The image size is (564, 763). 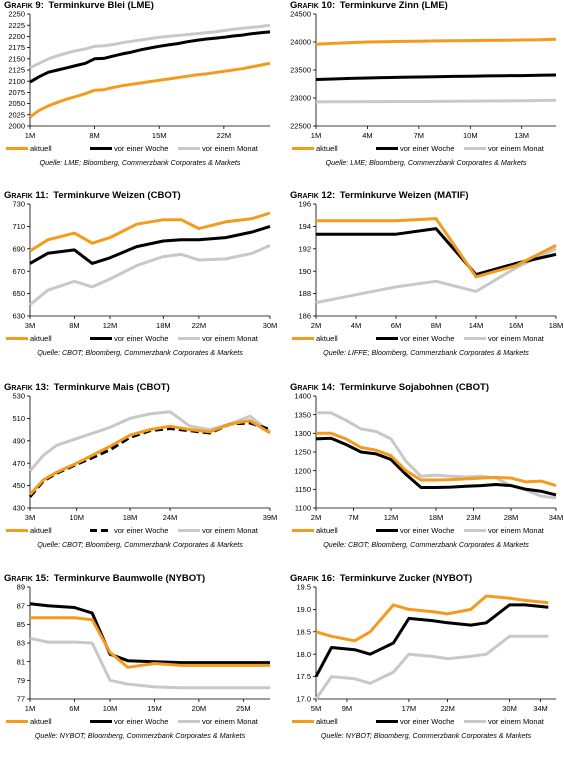 I want to click on y-tick-label: 89, so click(x=21, y=587).